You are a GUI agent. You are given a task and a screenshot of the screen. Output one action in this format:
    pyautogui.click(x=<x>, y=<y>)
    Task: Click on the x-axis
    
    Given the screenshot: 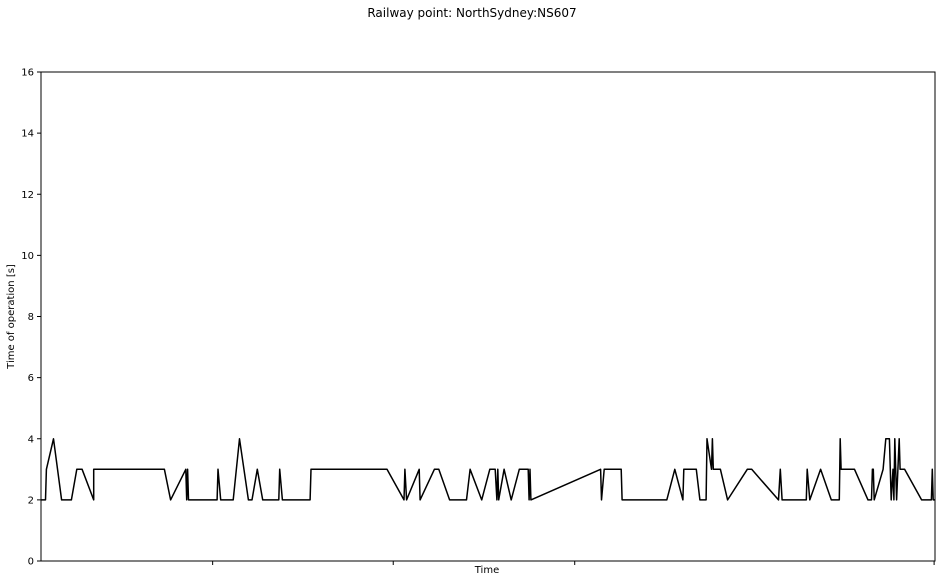 What is the action you would take?
    pyautogui.click(x=573, y=563)
    